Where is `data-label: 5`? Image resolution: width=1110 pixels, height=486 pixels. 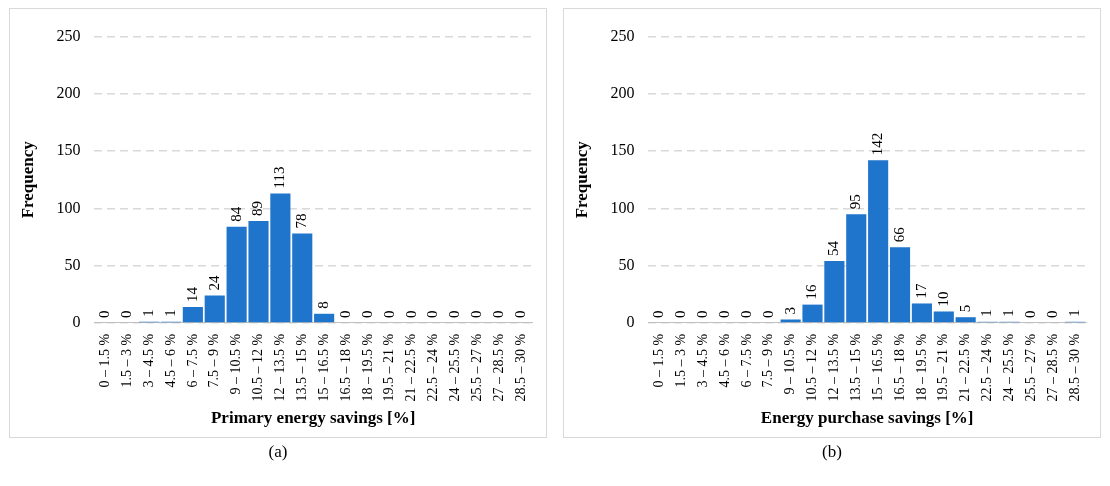 data-label: 5 is located at coordinates (964, 308).